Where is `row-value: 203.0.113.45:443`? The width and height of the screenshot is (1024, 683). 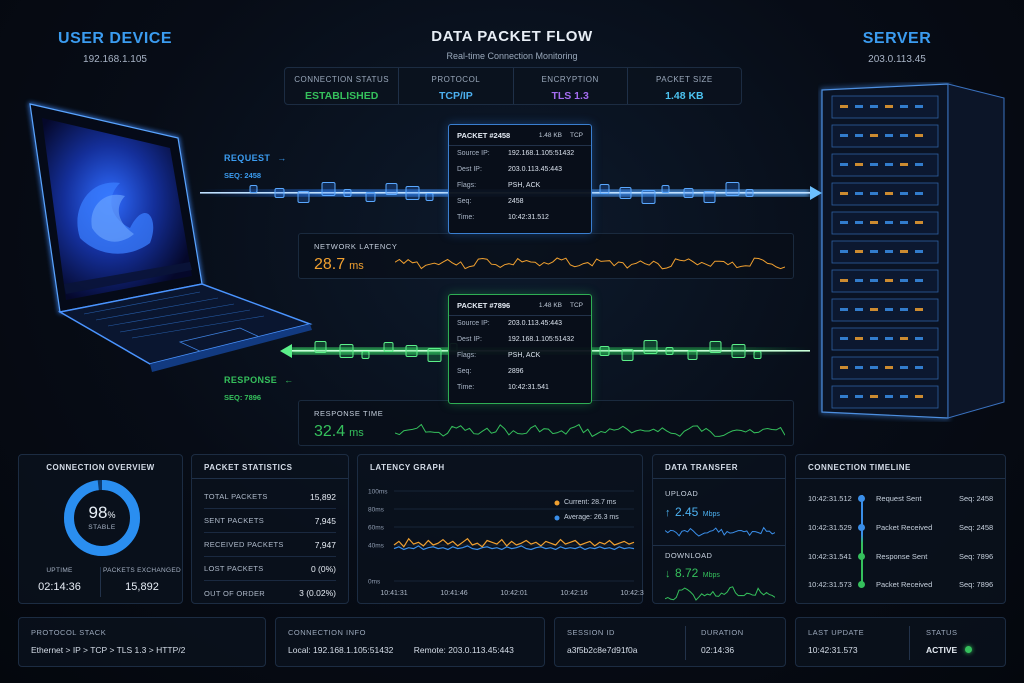
row-value: 203.0.113.45:443 is located at coordinates (535, 169).